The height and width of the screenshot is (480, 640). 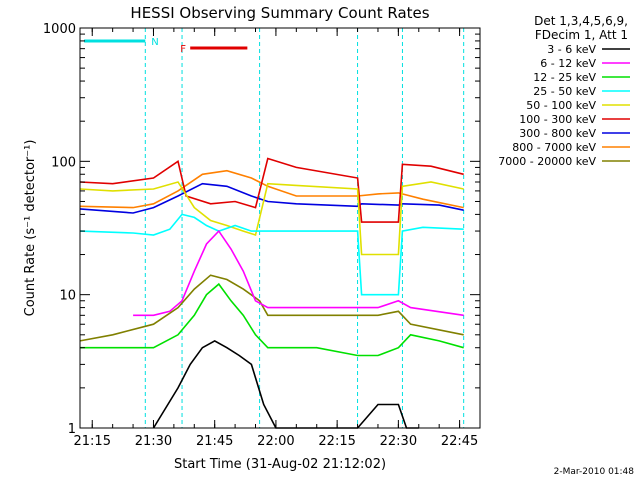 I want to click on legend-label: 12 - 25 keV, so click(x=564, y=77).